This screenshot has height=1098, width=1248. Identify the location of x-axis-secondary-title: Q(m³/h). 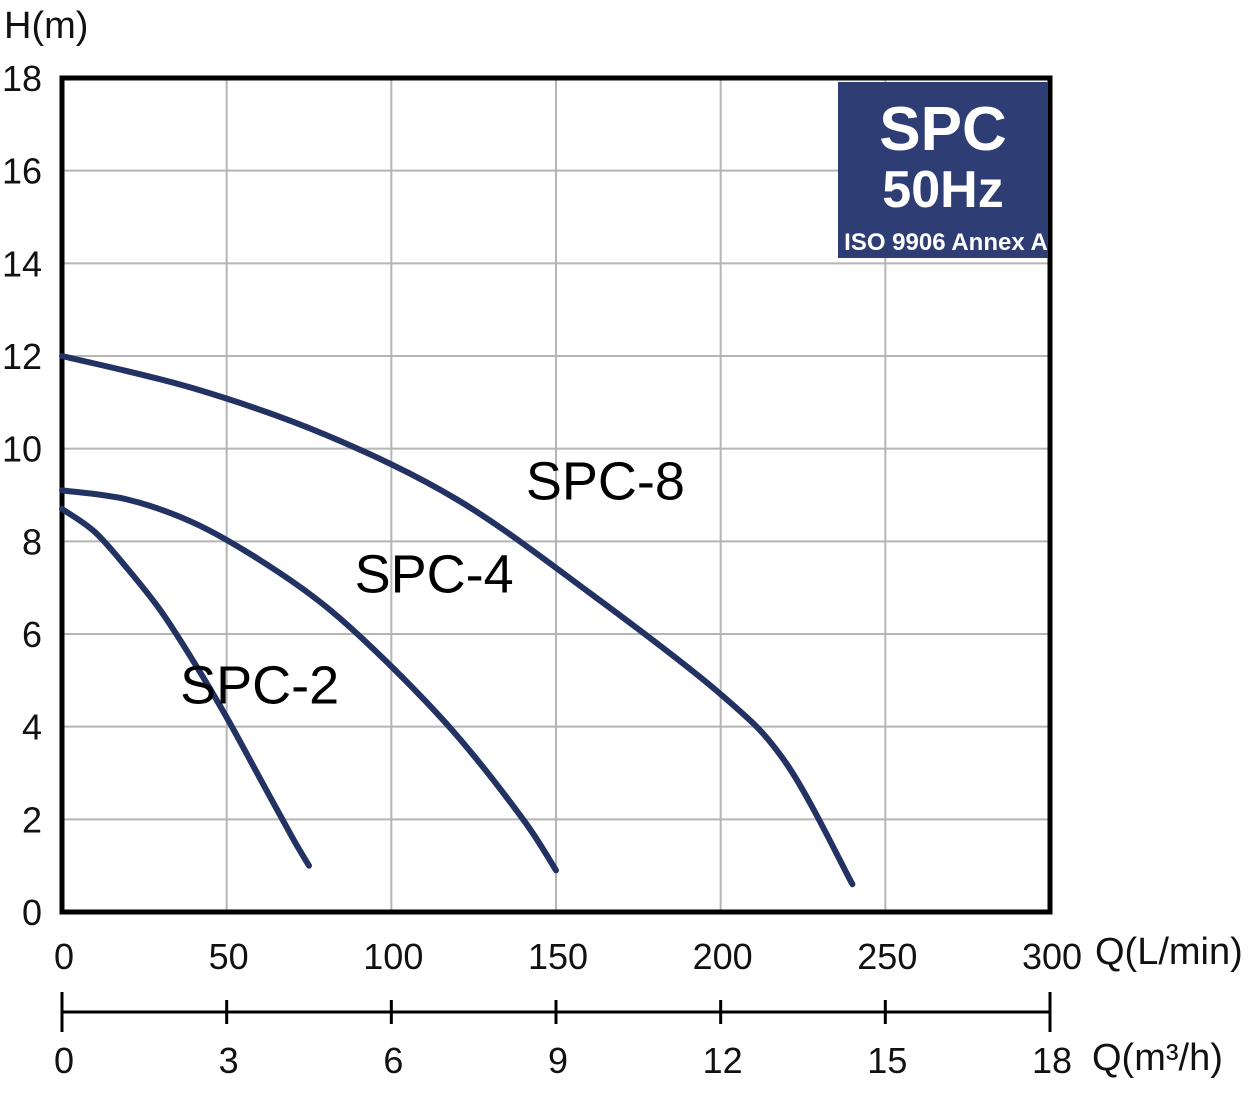
(1157, 1058).